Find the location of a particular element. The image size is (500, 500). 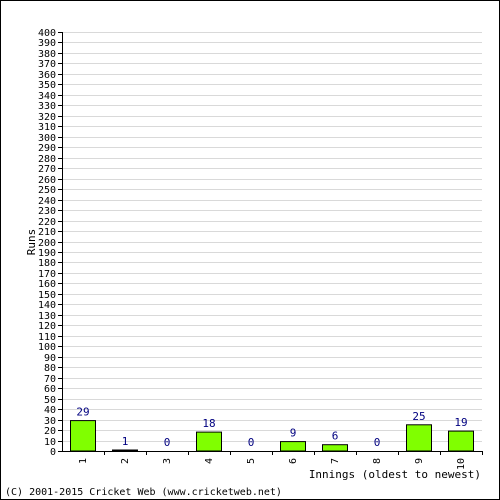

y-tick-label: 390 is located at coordinates (47, 43).